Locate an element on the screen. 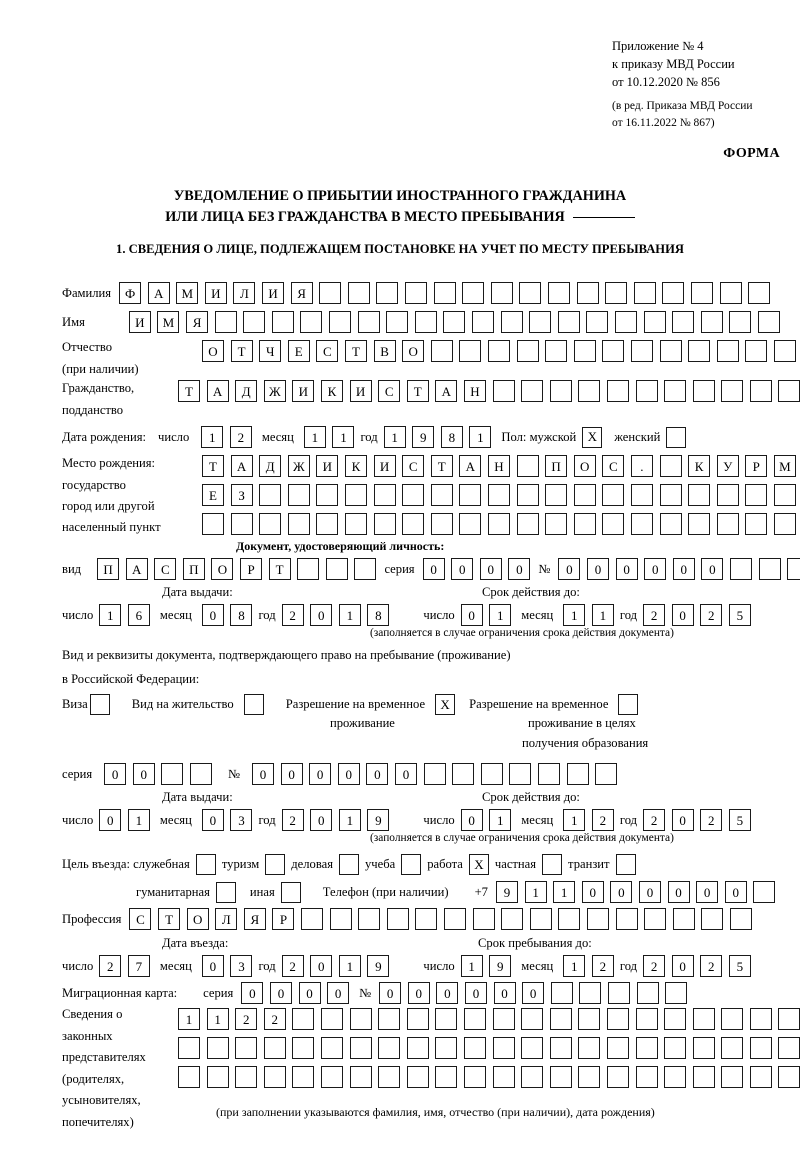  input-cell: 9 is located at coordinates (500, 966).